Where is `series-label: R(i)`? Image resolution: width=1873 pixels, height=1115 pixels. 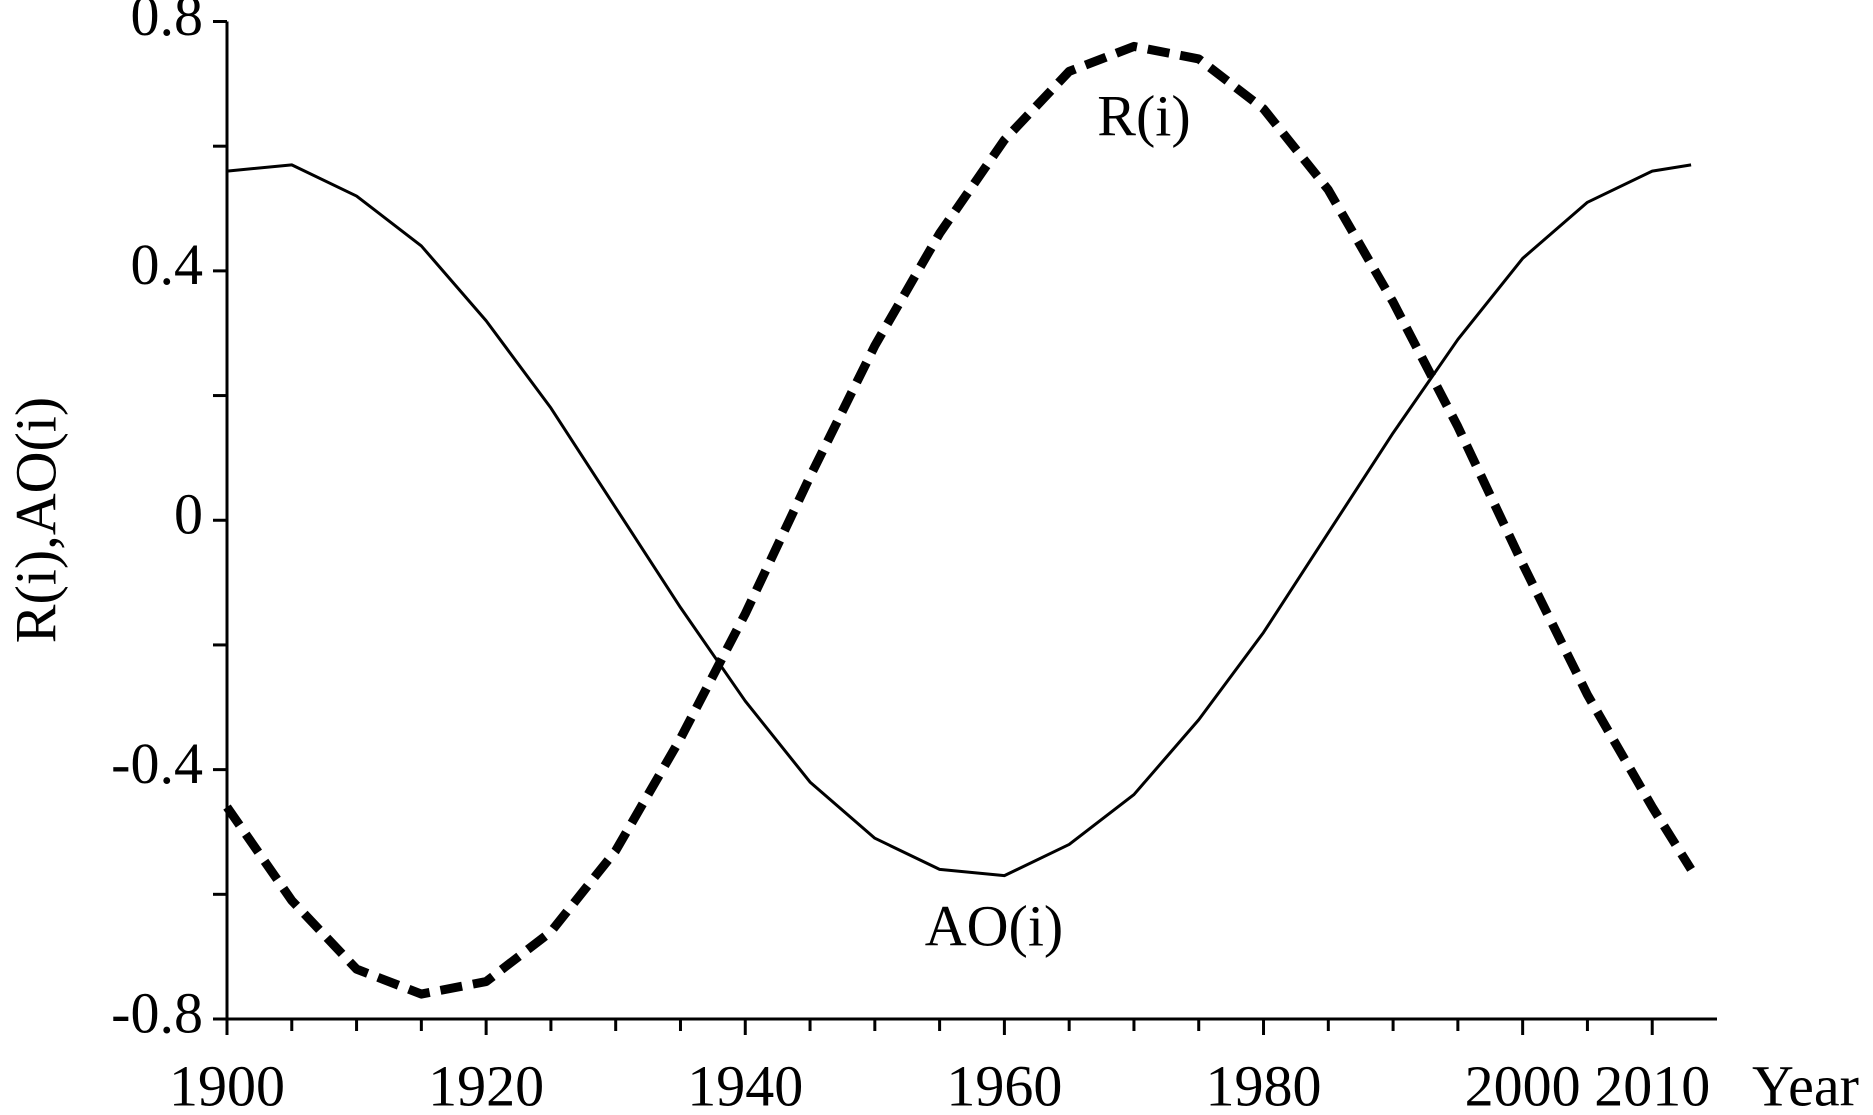 series-label: R(i) is located at coordinates (1143, 115).